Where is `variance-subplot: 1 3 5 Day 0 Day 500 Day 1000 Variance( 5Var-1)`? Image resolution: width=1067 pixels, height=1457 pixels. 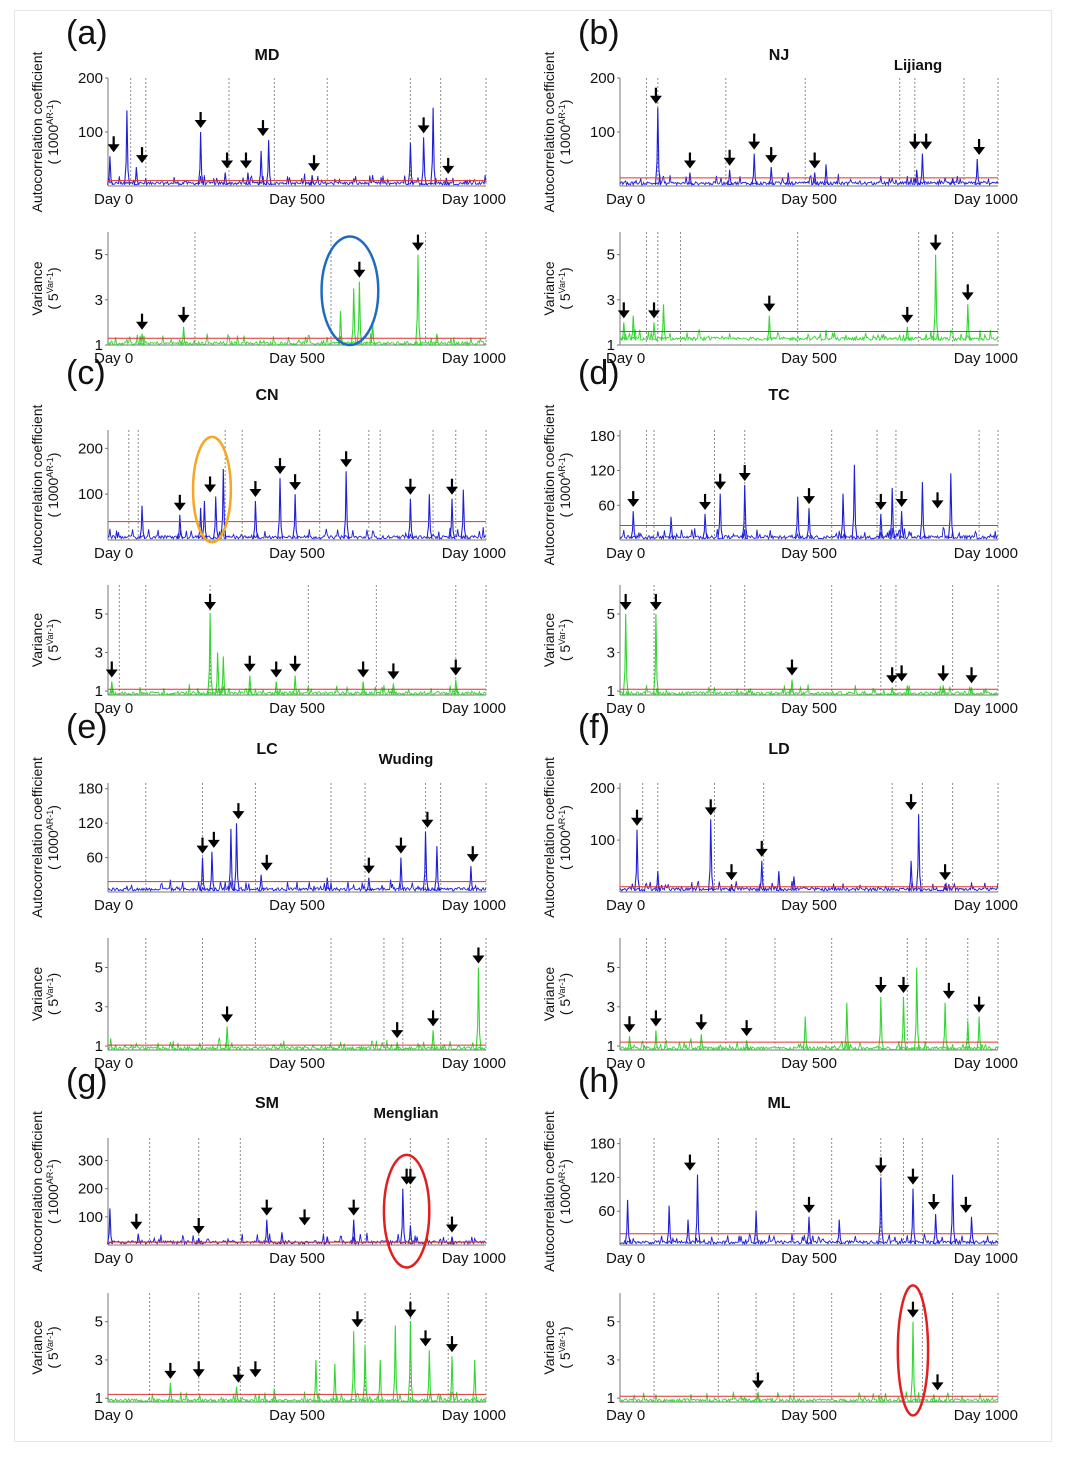
variance-subplot: 1 3 5 Day 0 Day 500 Day 1000 Variance( 5Var-1) is located at coordinates (267, 651).